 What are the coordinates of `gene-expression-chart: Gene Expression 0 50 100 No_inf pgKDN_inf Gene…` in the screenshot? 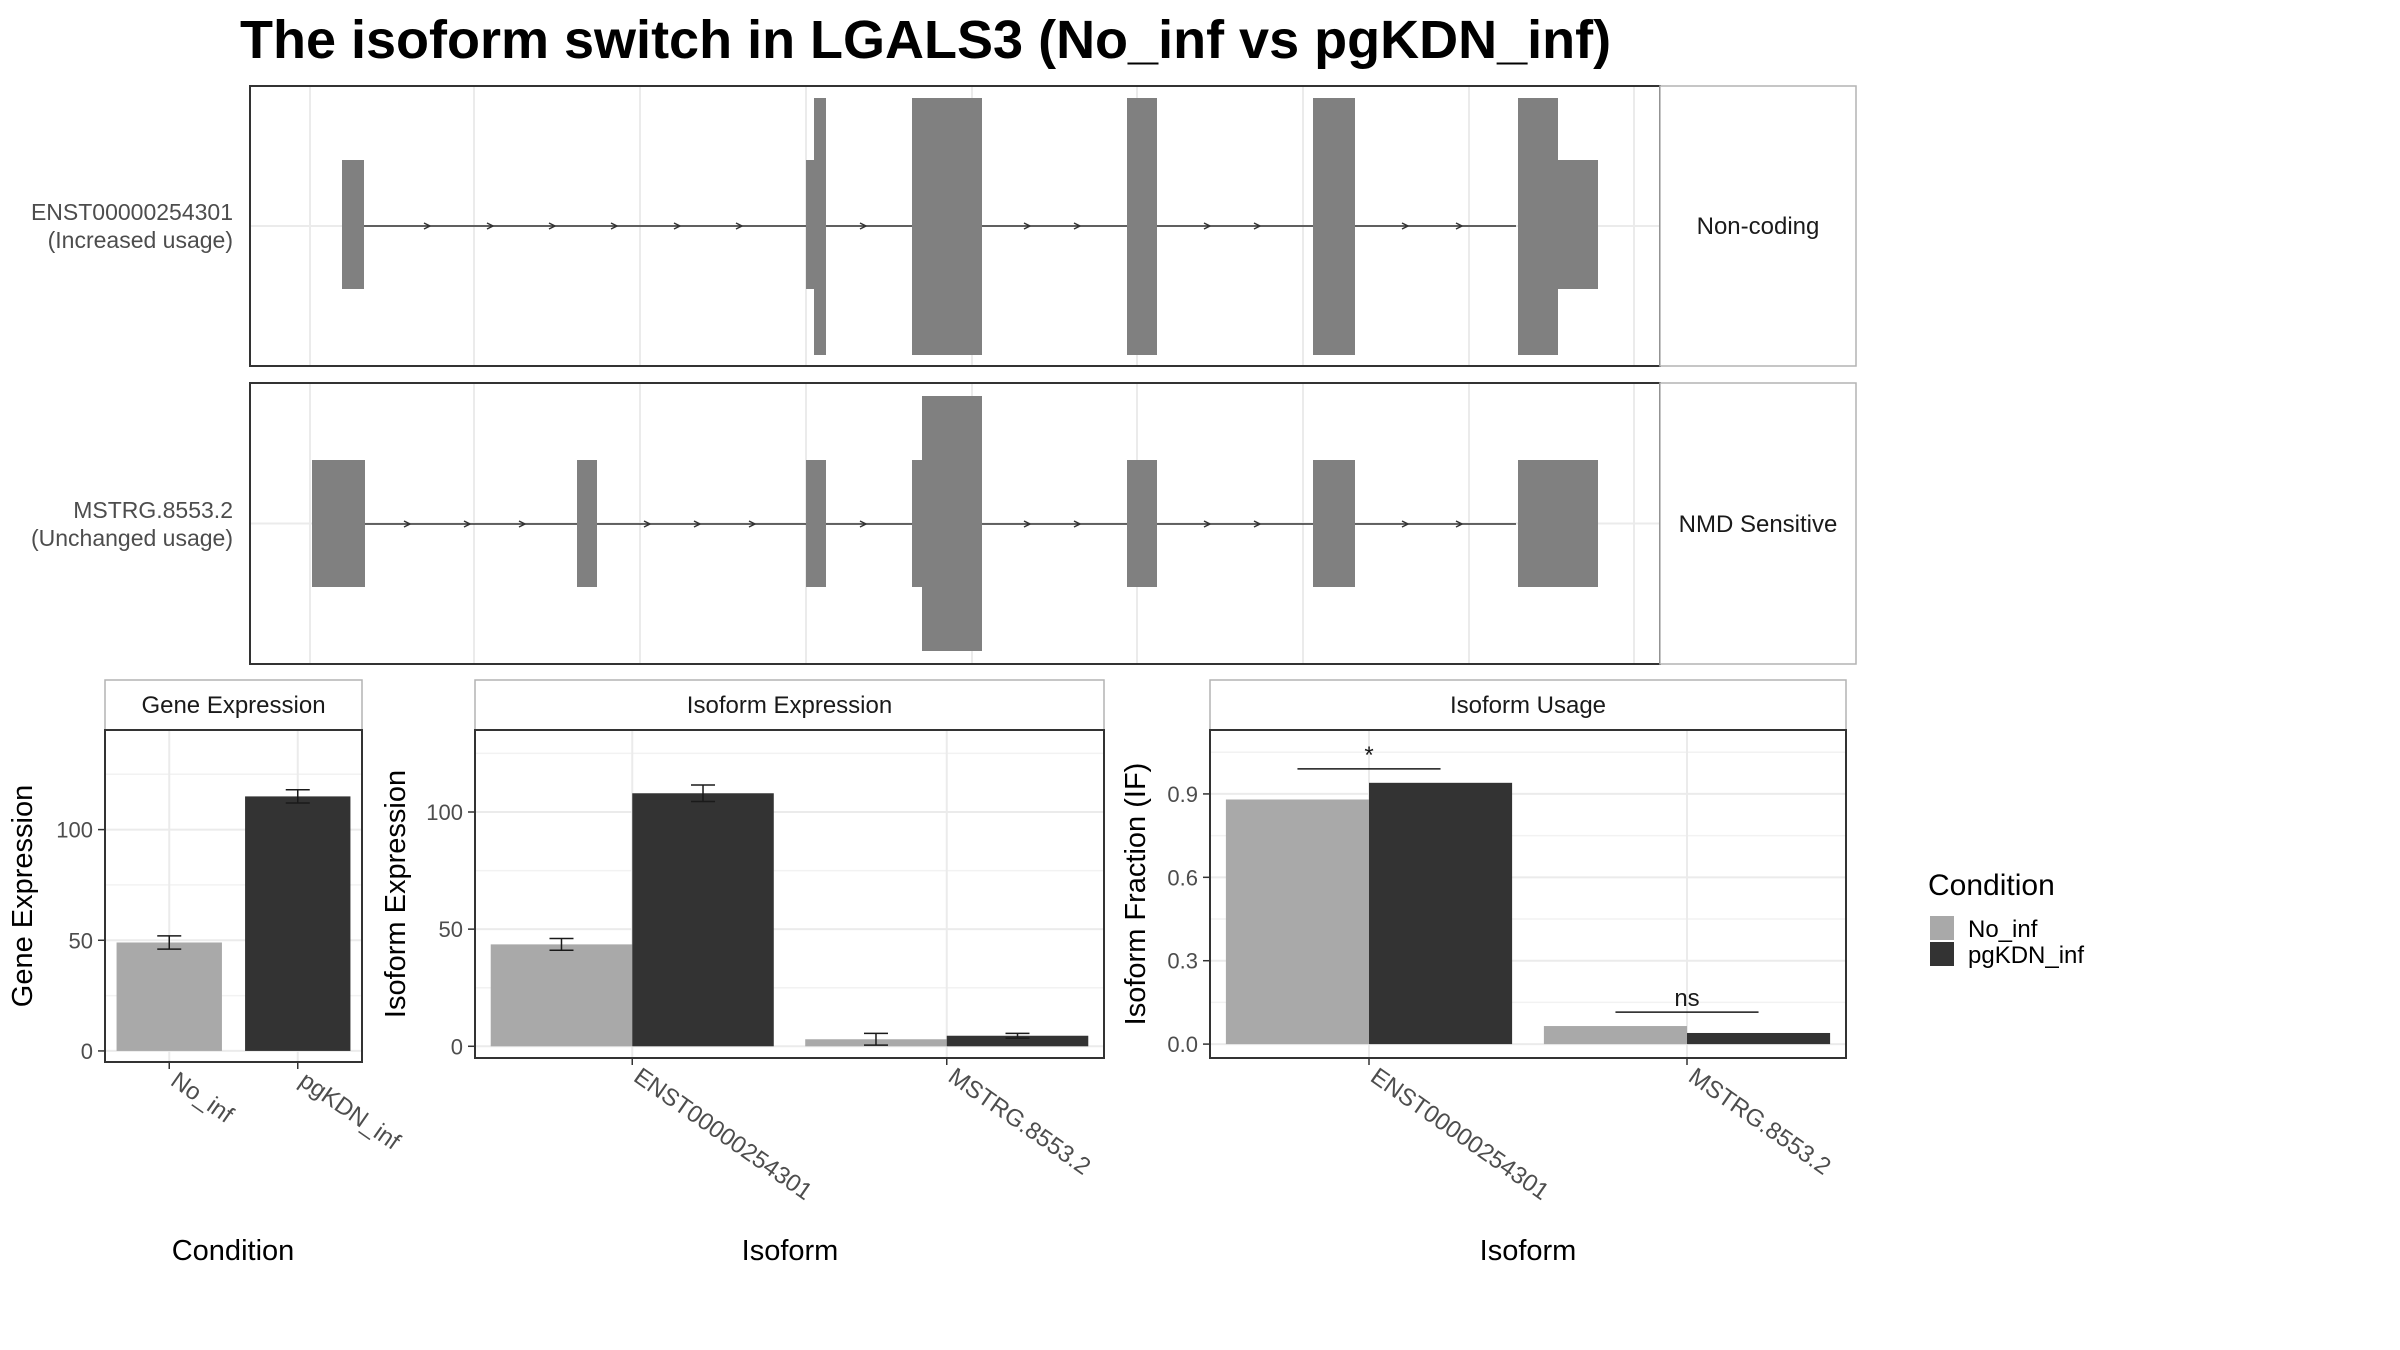 It's located at (206, 973).